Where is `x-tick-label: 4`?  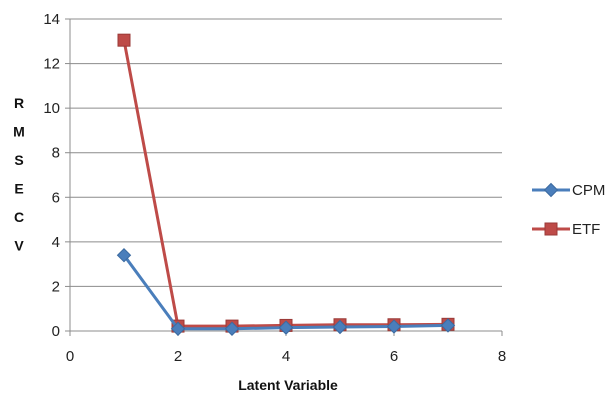
x-tick-label: 4 is located at coordinates (286, 356).